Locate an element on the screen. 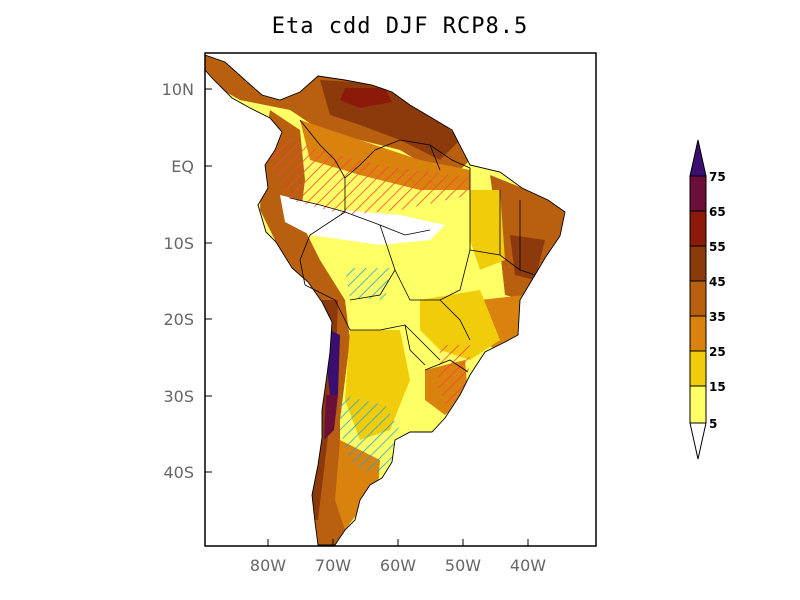  colorbar-label-35: 35 is located at coordinates (717, 317).